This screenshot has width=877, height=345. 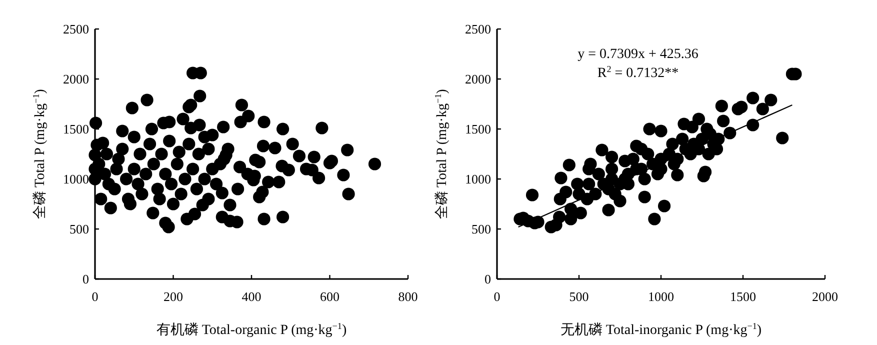 I want to click on x-tick-label: 800, so click(x=408, y=296).